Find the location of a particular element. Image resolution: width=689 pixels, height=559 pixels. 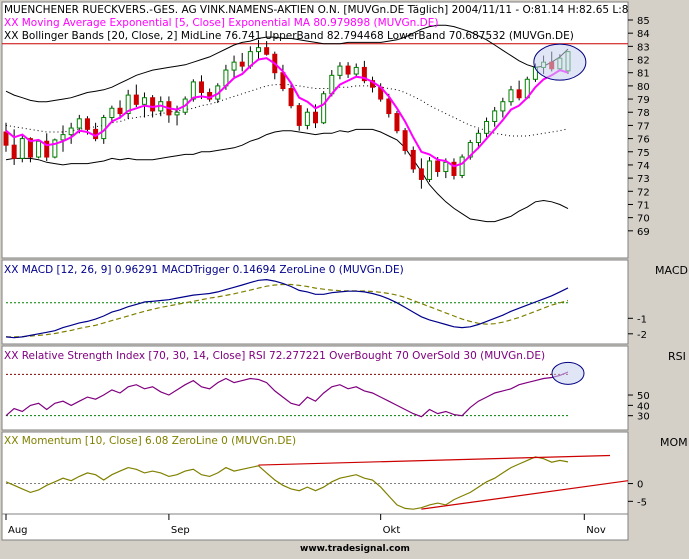

rsi-highlight-circle is located at coordinates (568, 373).